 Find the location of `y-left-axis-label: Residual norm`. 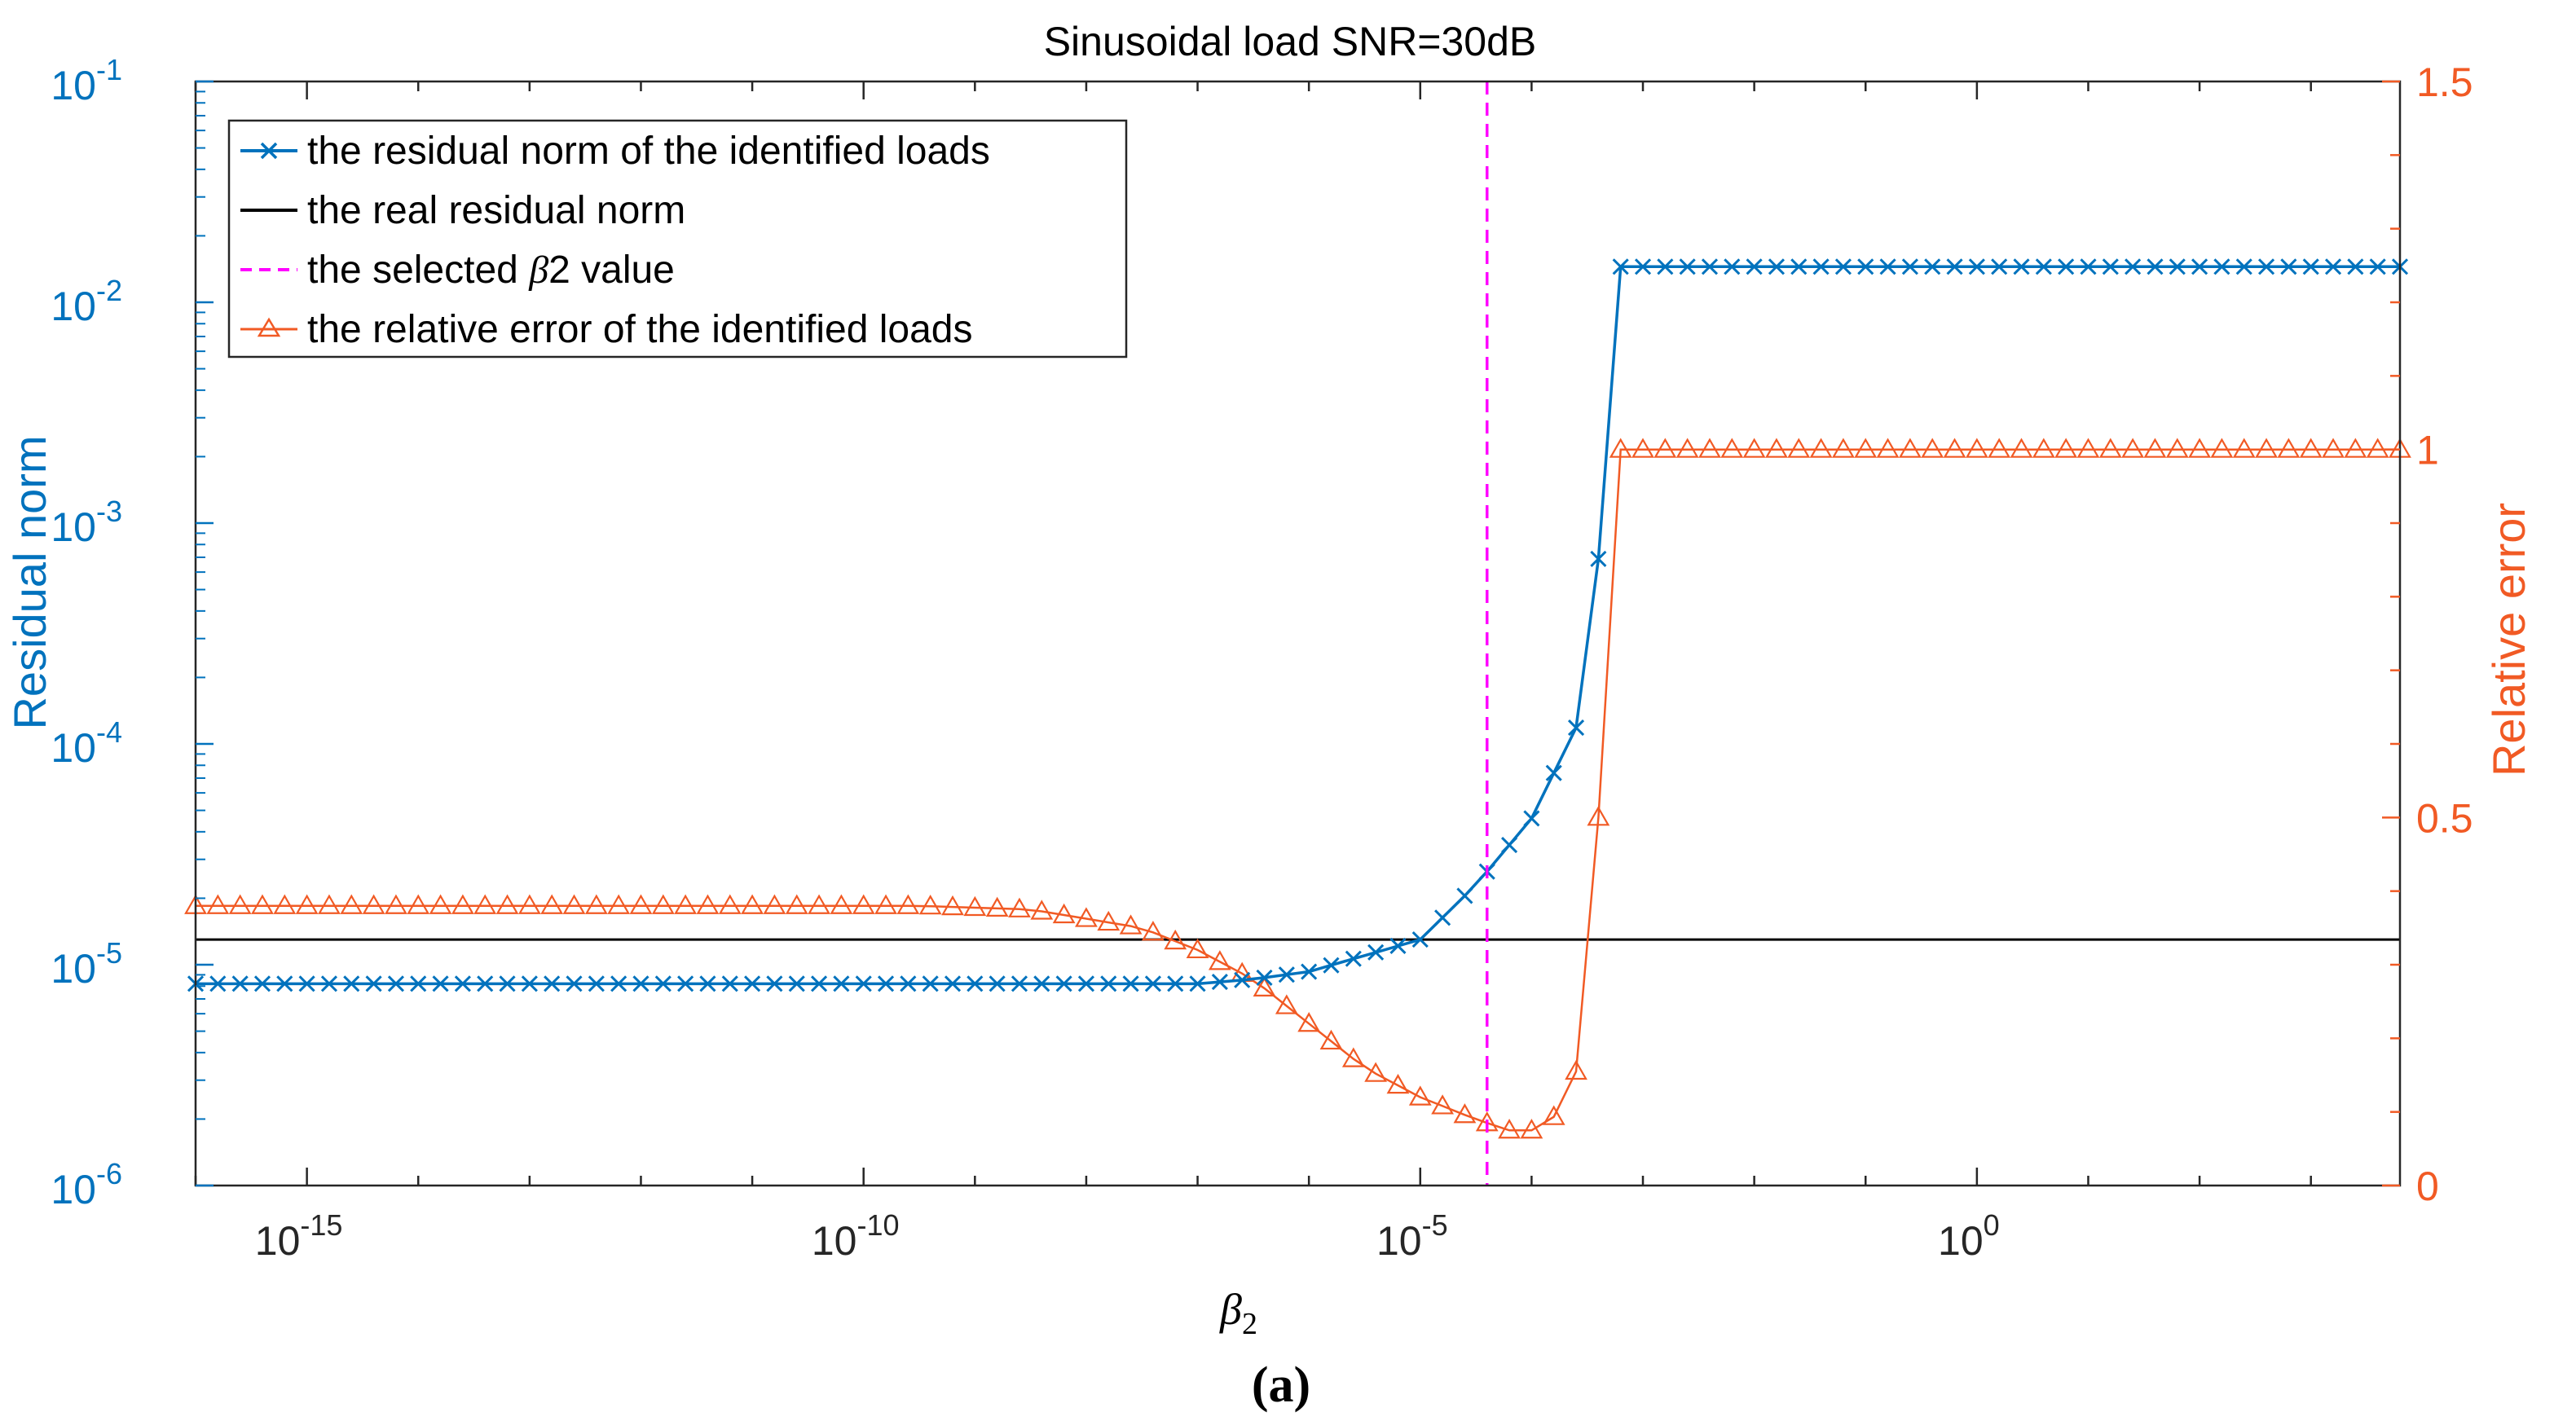

y-left-axis-label: Residual norm is located at coordinates (29, 582).